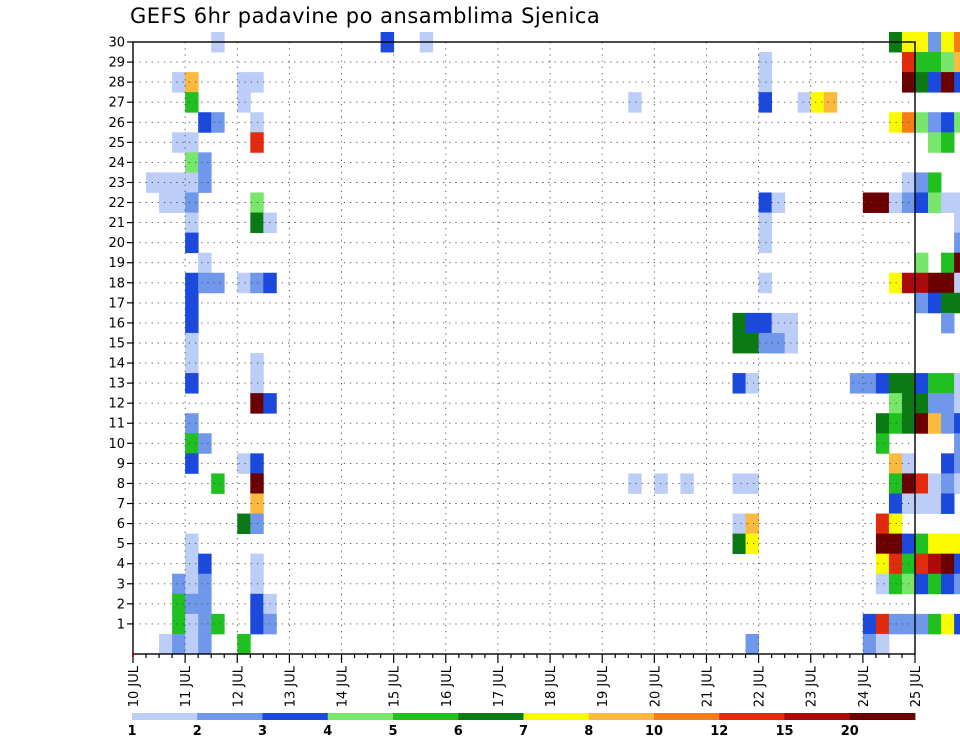 This screenshot has width=960, height=742. What do you see at coordinates (116, 323) in the screenshot?
I see `y-tick-label: 16` at bounding box center [116, 323].